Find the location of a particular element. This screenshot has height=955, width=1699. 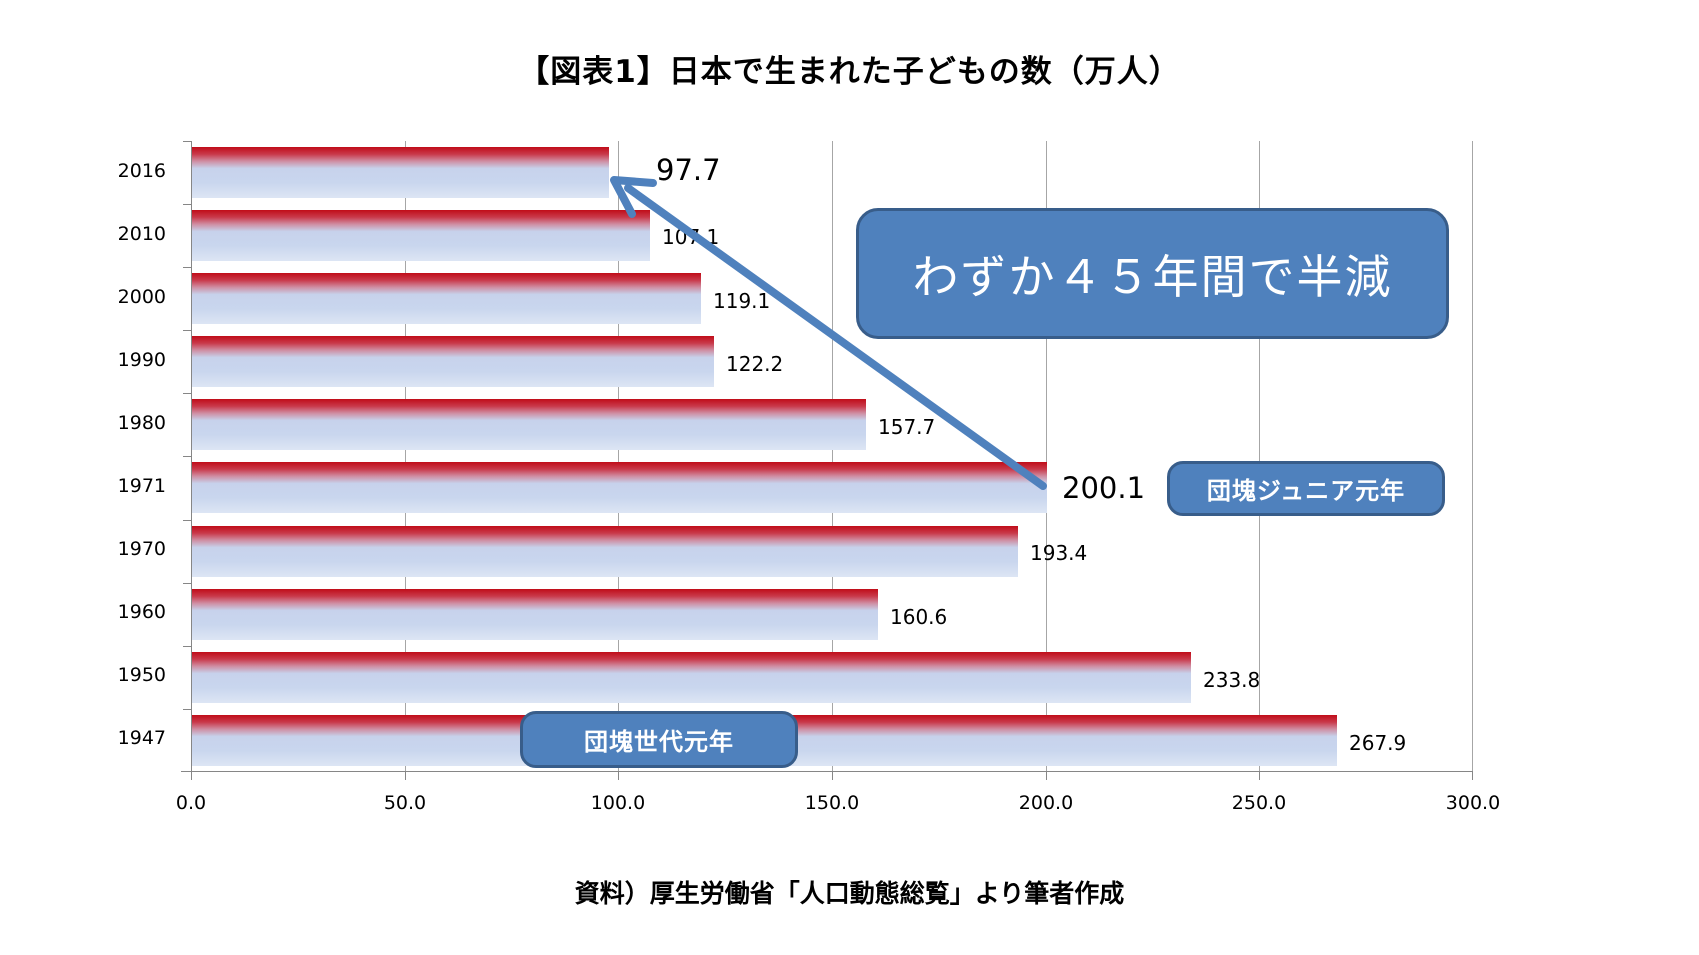

category-label: 1947 is located at coordinates (141, 738).